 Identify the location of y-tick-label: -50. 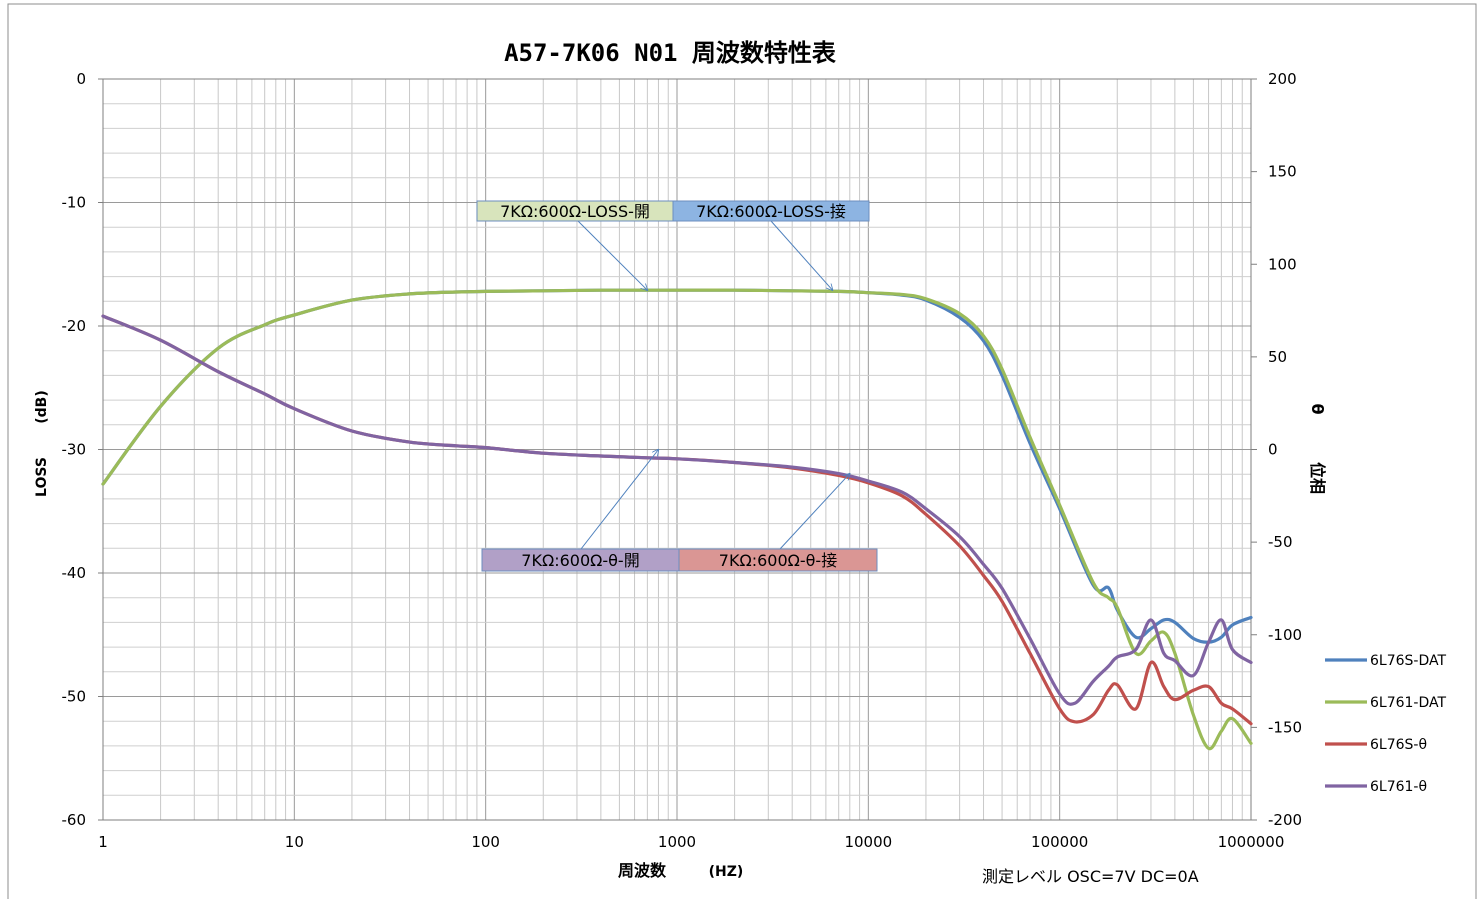
(74, 697).